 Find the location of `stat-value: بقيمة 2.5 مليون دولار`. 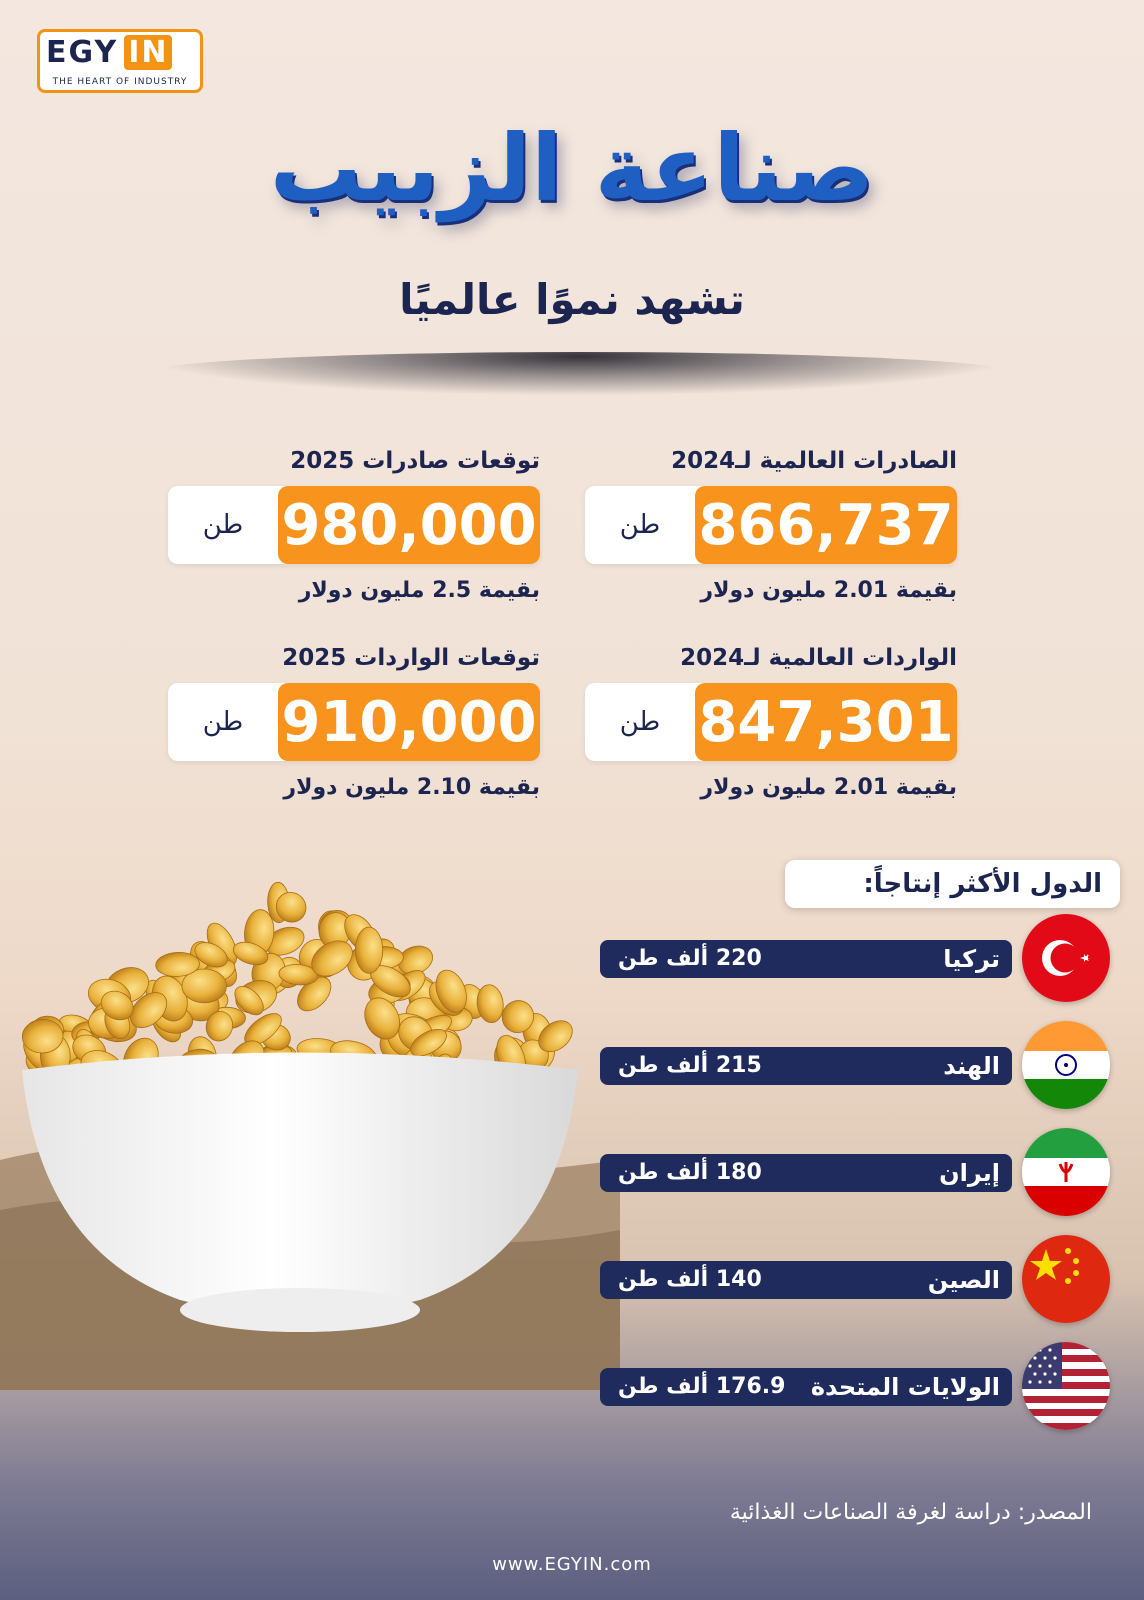

stat-value: بقيمة 2.5 مليون دولار is located at coordinates (419, 590).